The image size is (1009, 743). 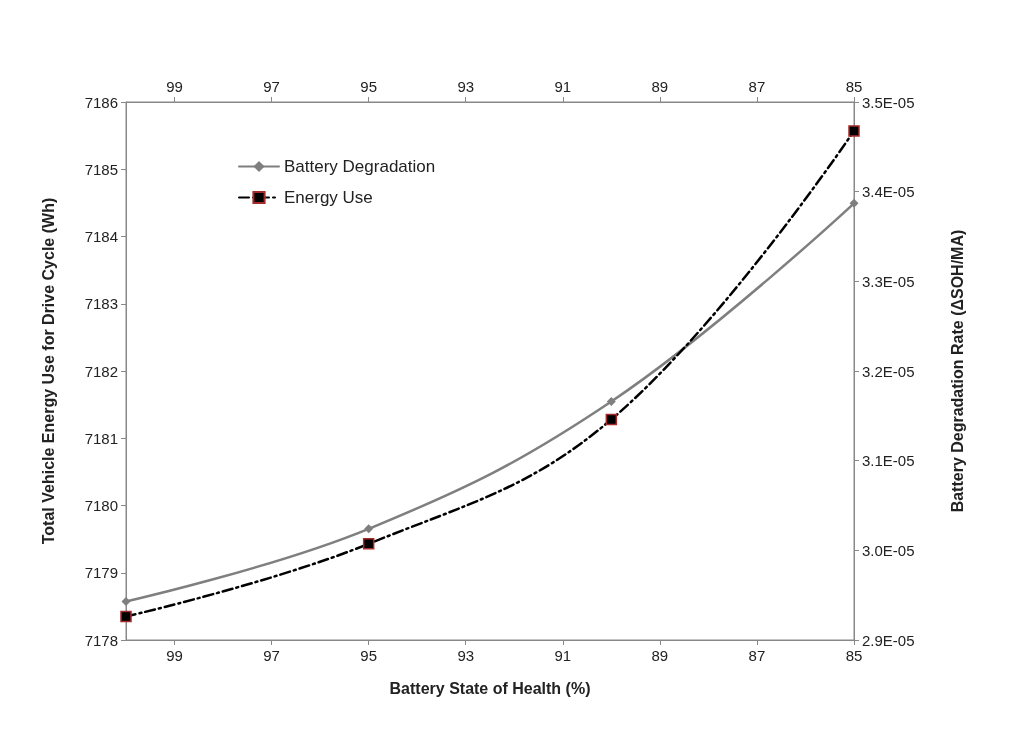 What do you see at coordinates (271, 86) in the screenshot?
I see `x2-tick-label: 97` at bounding box center [271, 86].